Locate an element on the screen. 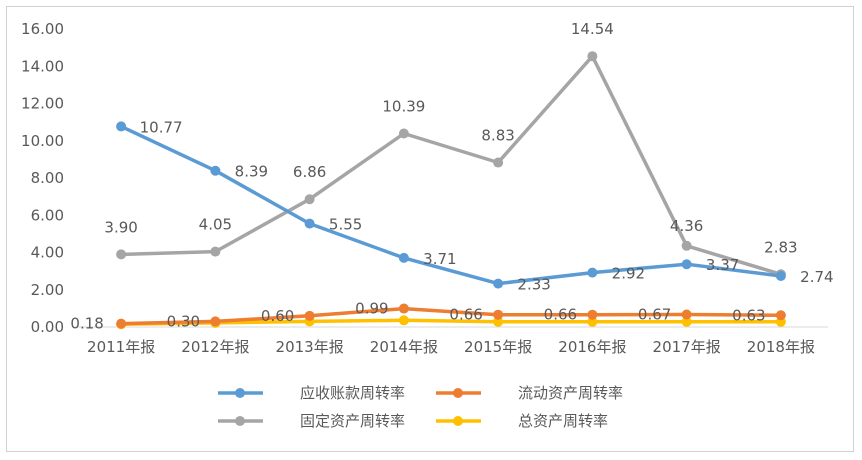 The image size is (862, 460). x-tick-label: 2017年报 is located at coordinates (687, 347).